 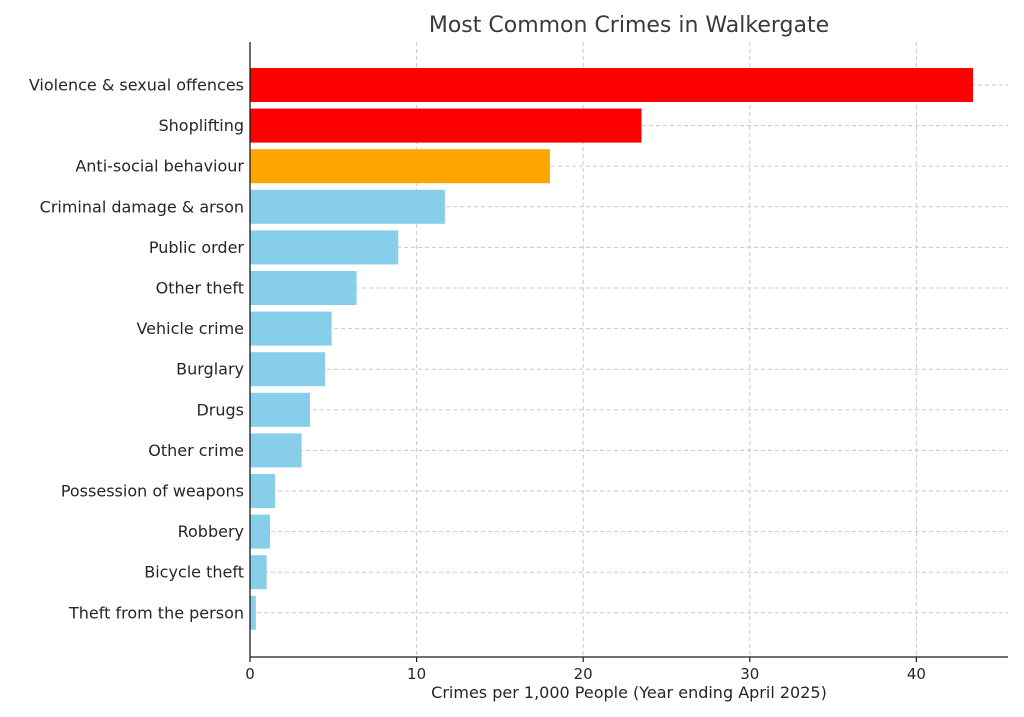 What do you see at coordinates (196, 450) in the screenshot?
I see `category-label: Other crime` at bounding box center [196, 450].